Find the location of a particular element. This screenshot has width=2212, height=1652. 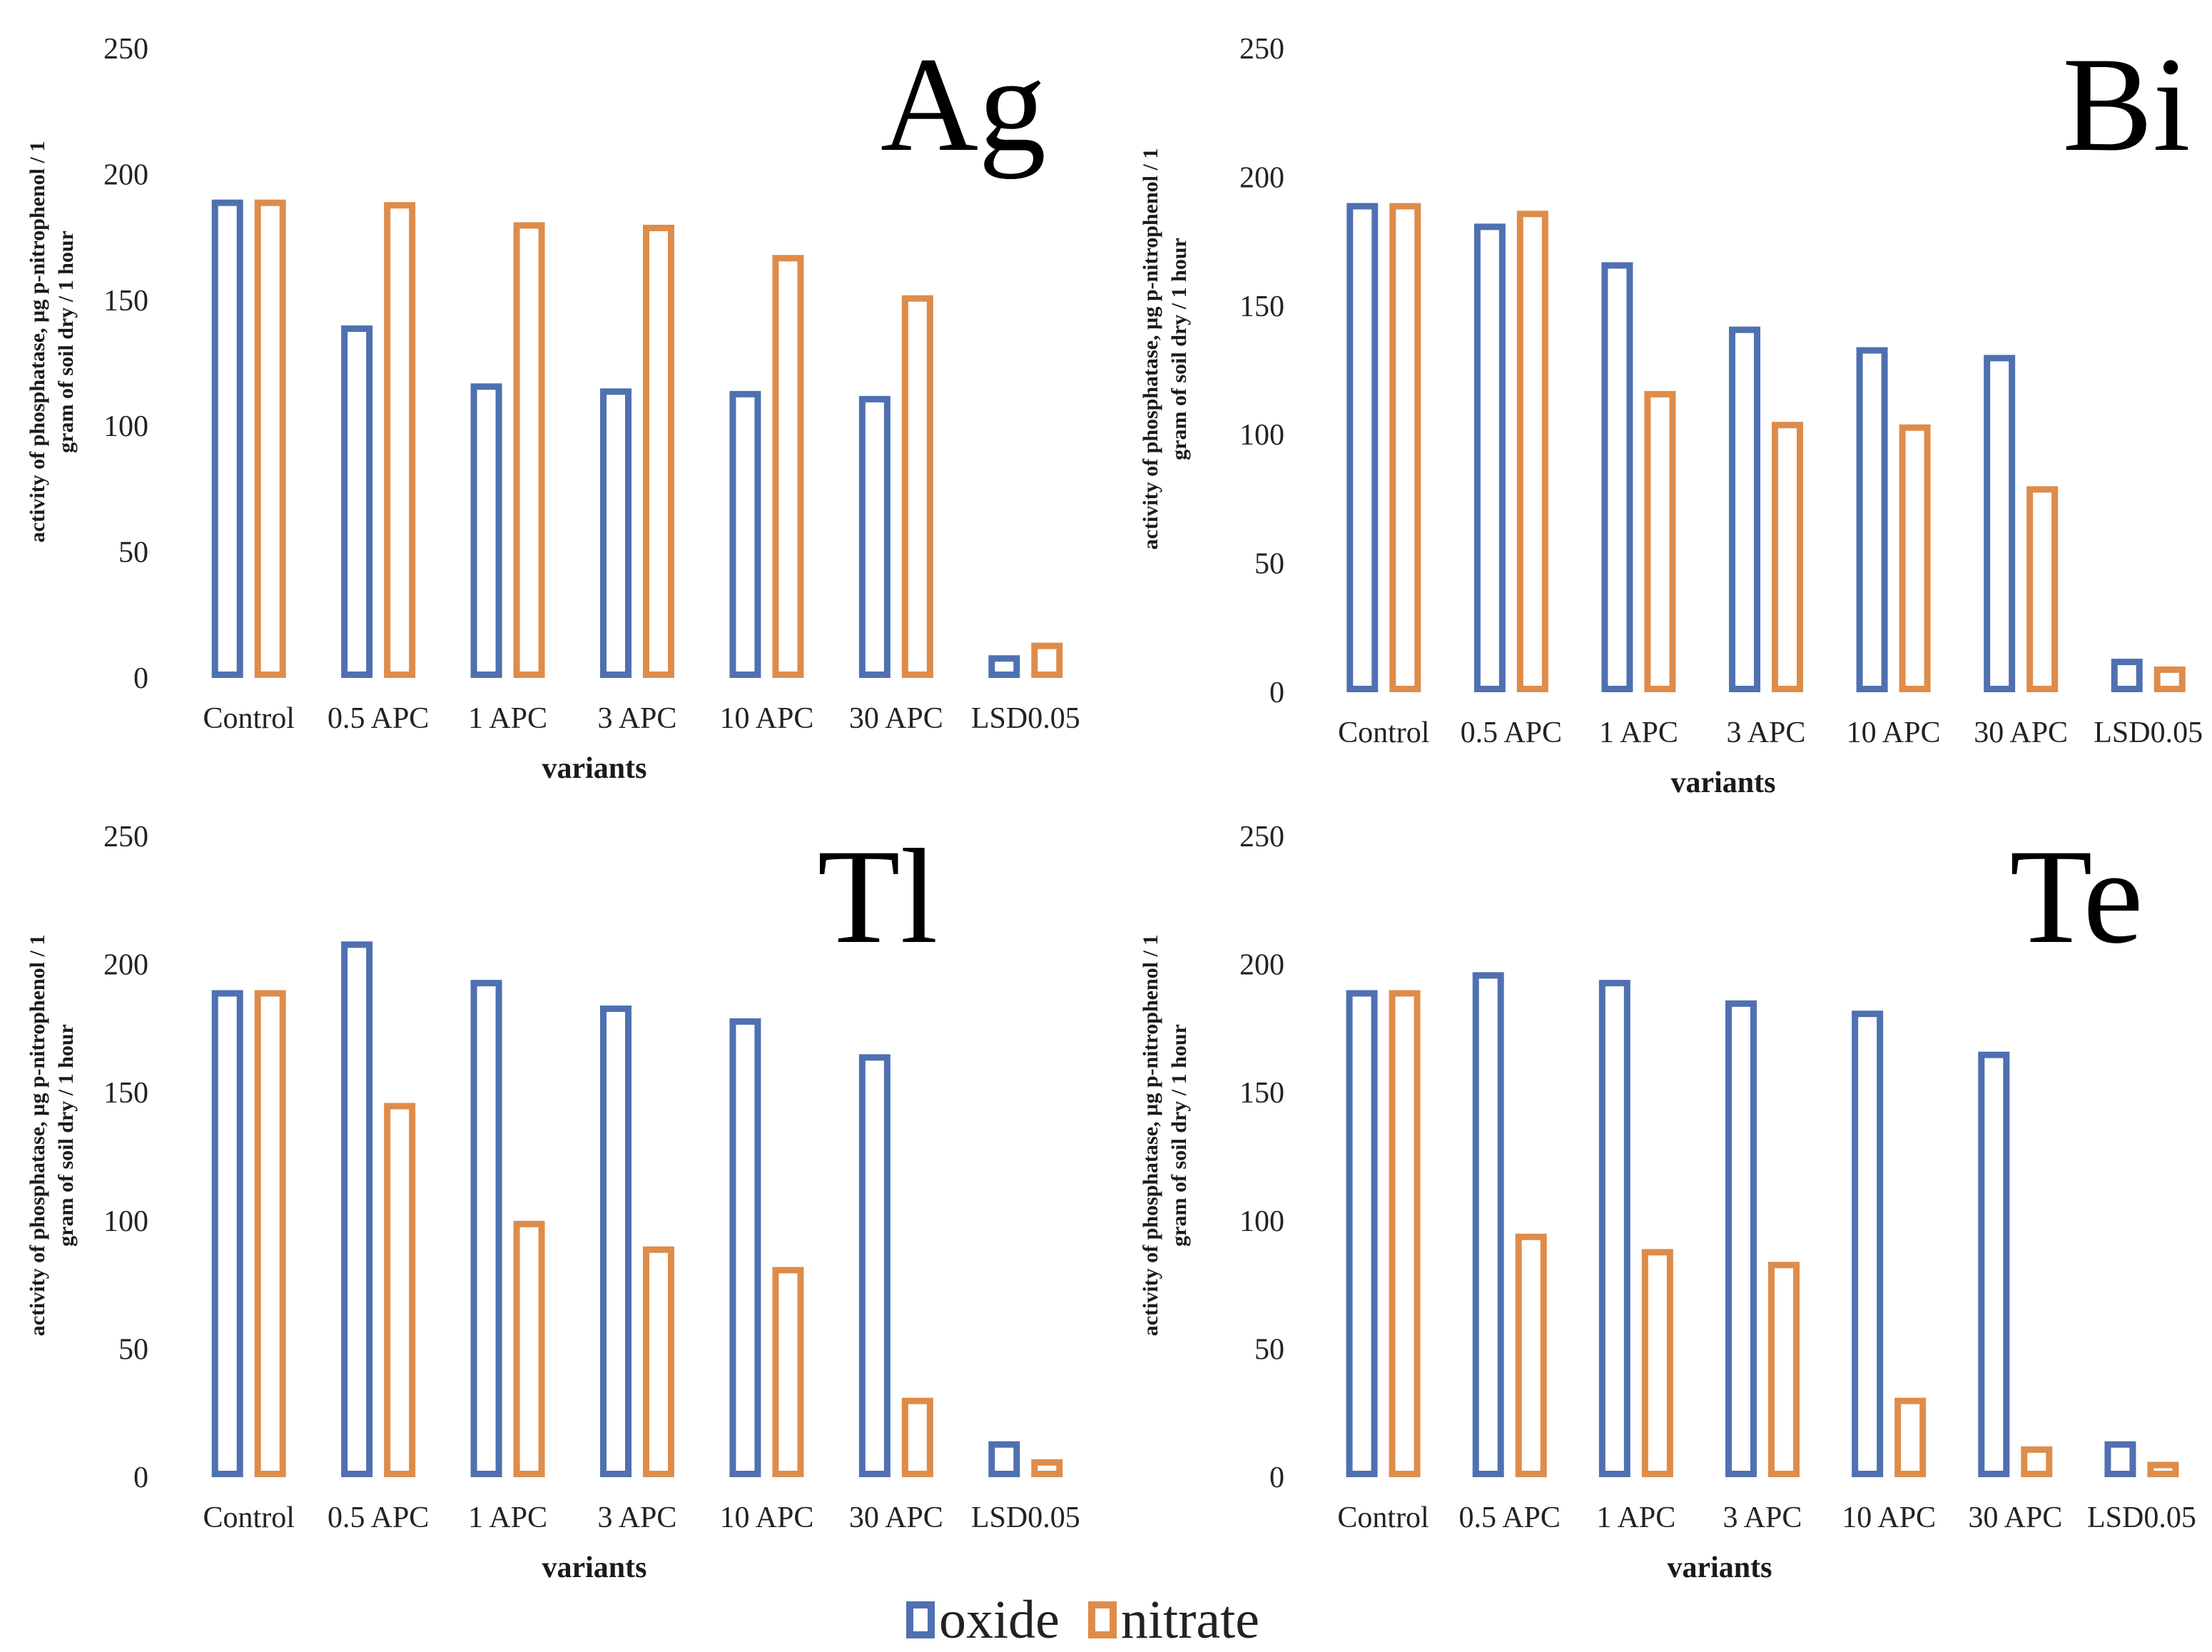

legend-label-nitrate: nitrate is located at coordinates (1189, 1619).